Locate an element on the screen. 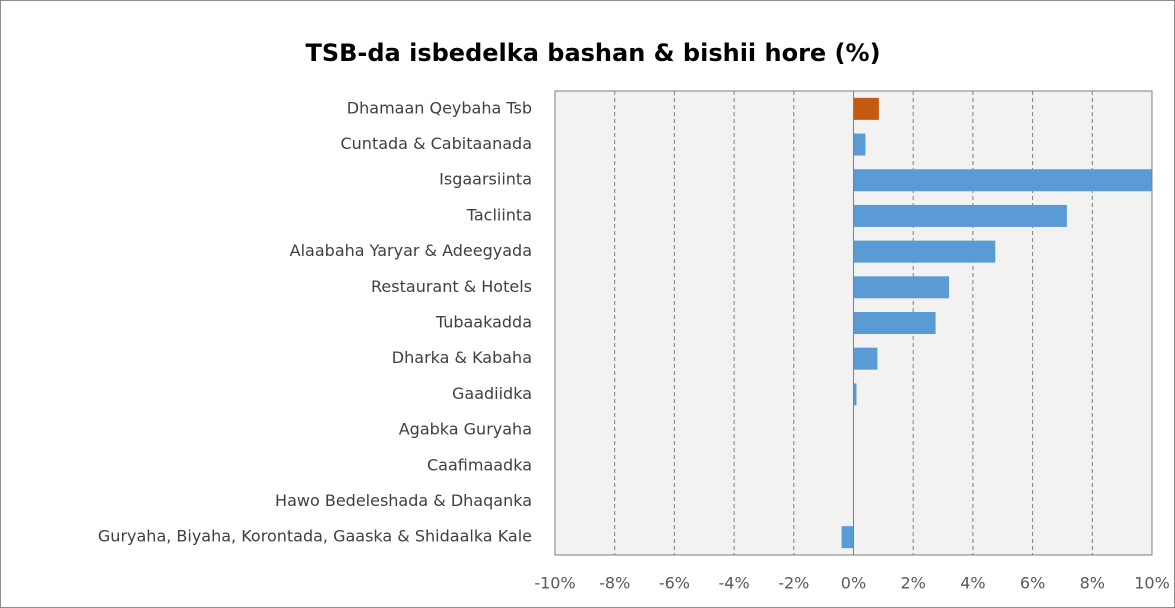 Image resolution: width=1175 pixels, height=608 pixels. x-tick-label: 4% is located at coordinates (972, 583).